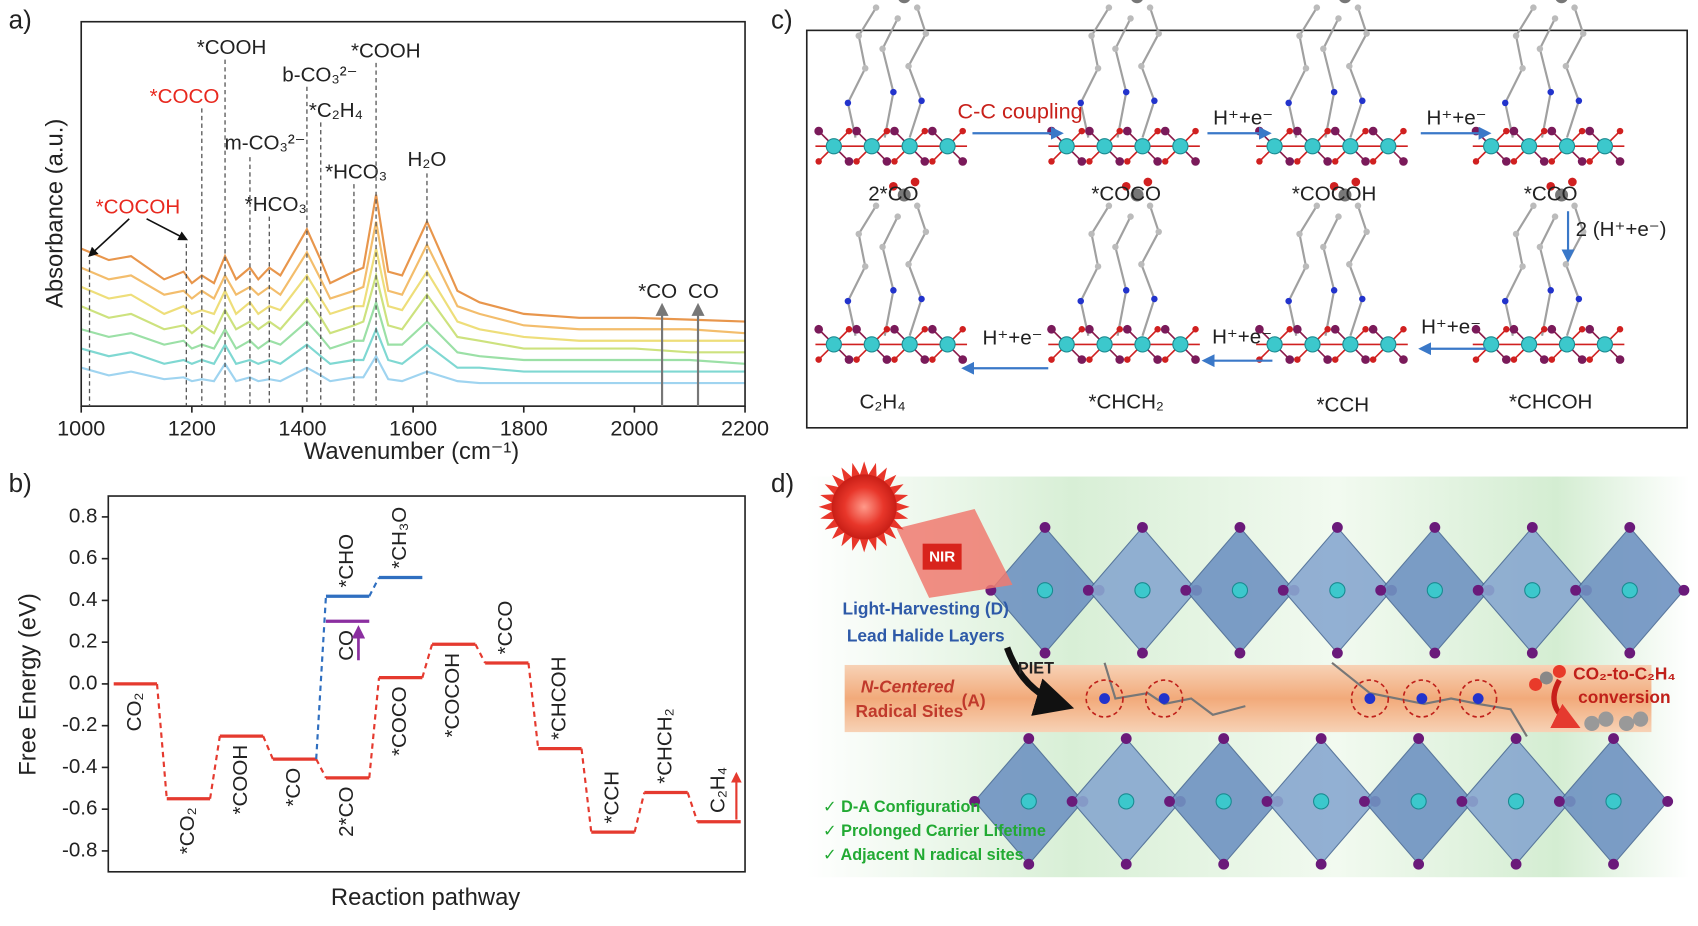 The image size is (1698, 926). Describe the element at coordinates (883, 401) in the screenshot. I see `intermediate-label: C₂H₄` at that location.